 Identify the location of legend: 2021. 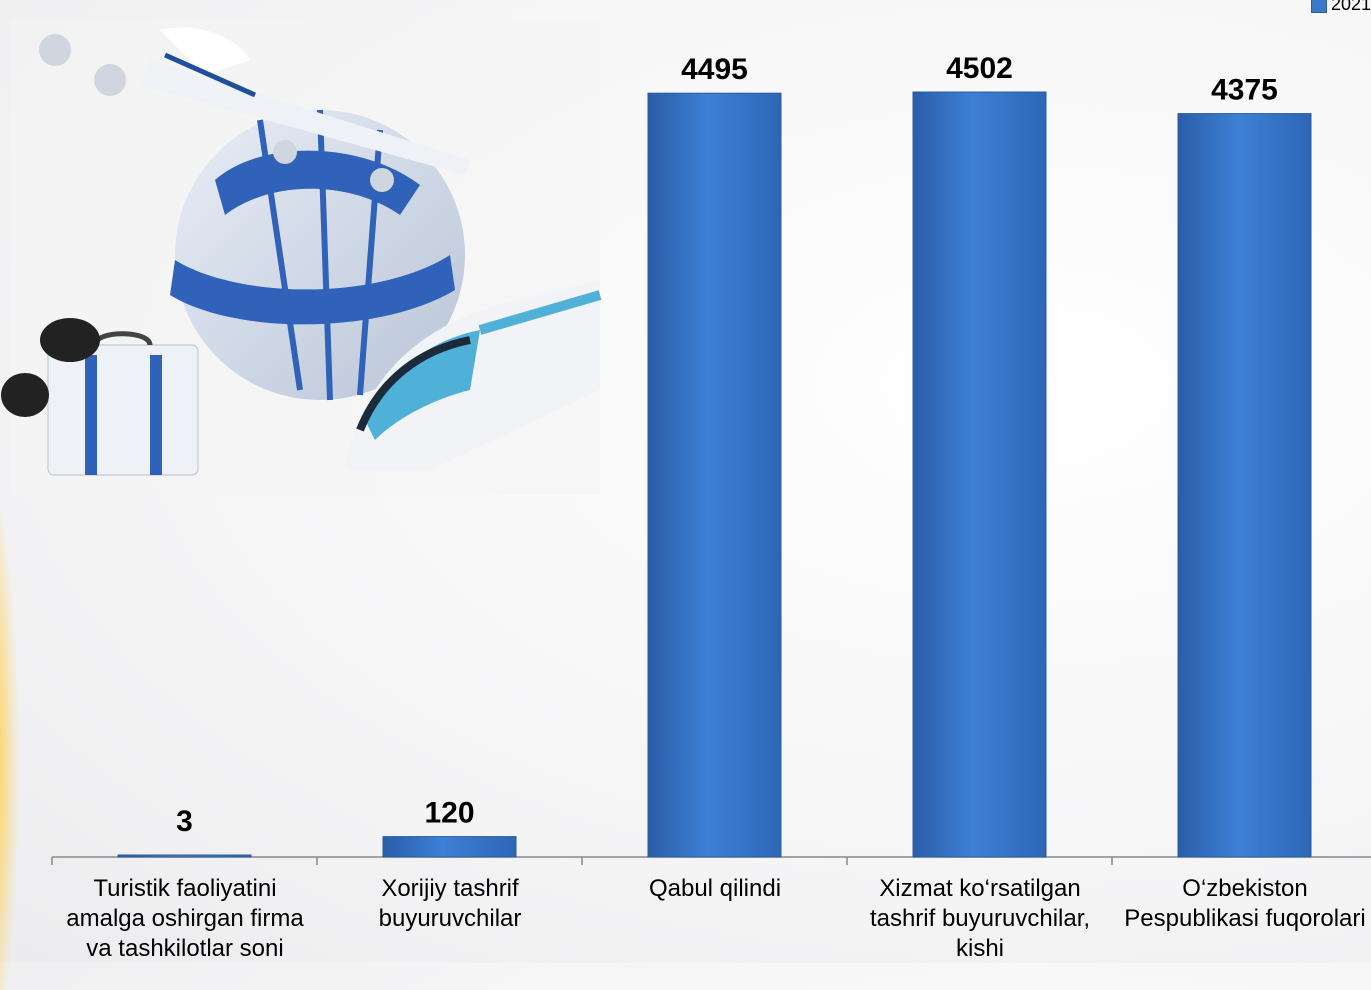
(1340, 7).